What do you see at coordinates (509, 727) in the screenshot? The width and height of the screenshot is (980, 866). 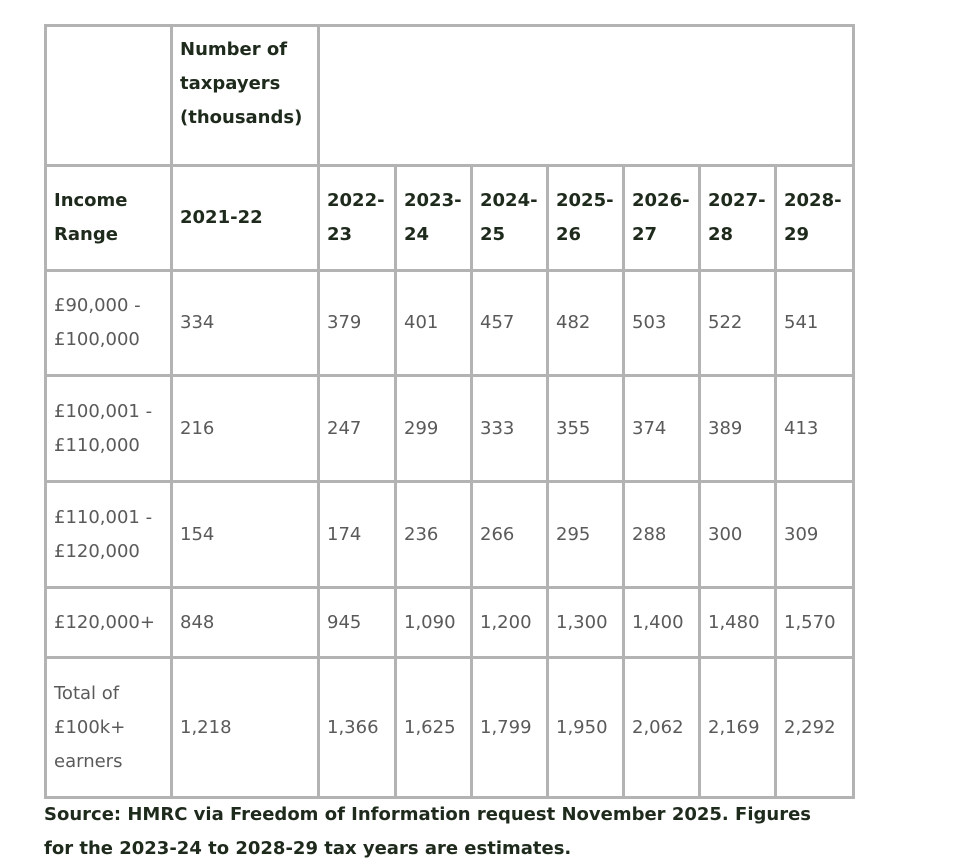 I see `cell: 1,799` at bounding box center [509, 727].